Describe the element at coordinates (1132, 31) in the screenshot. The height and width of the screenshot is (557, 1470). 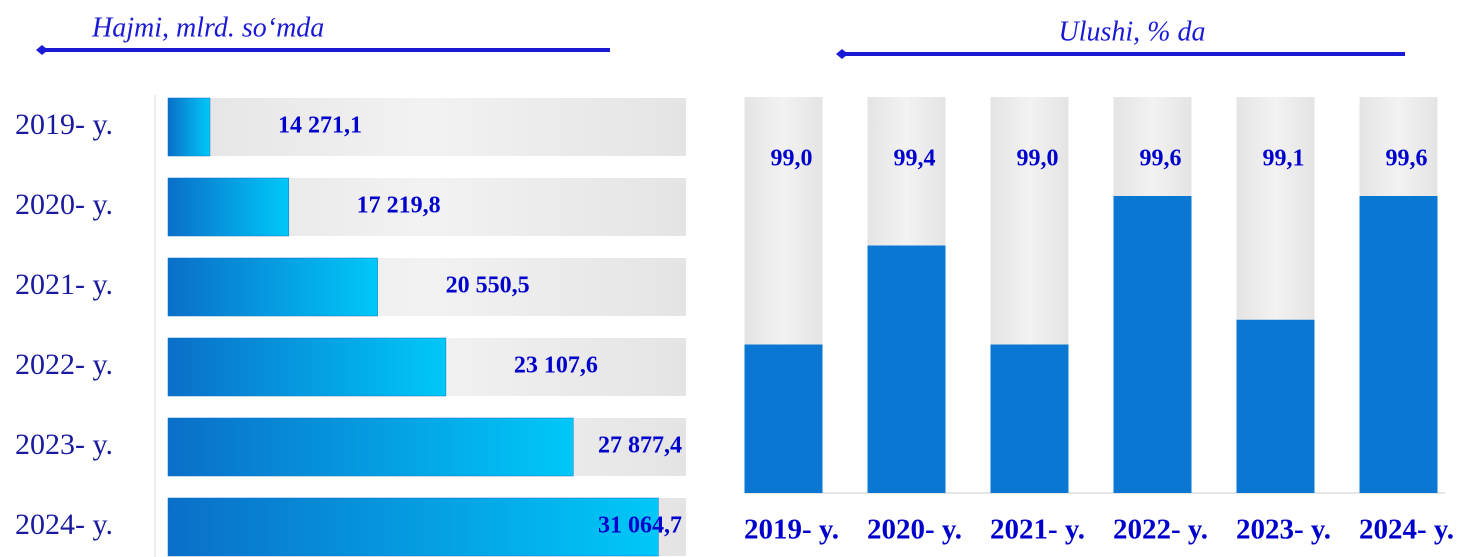
I see `subtitle: Ulushi, % da` at that location.